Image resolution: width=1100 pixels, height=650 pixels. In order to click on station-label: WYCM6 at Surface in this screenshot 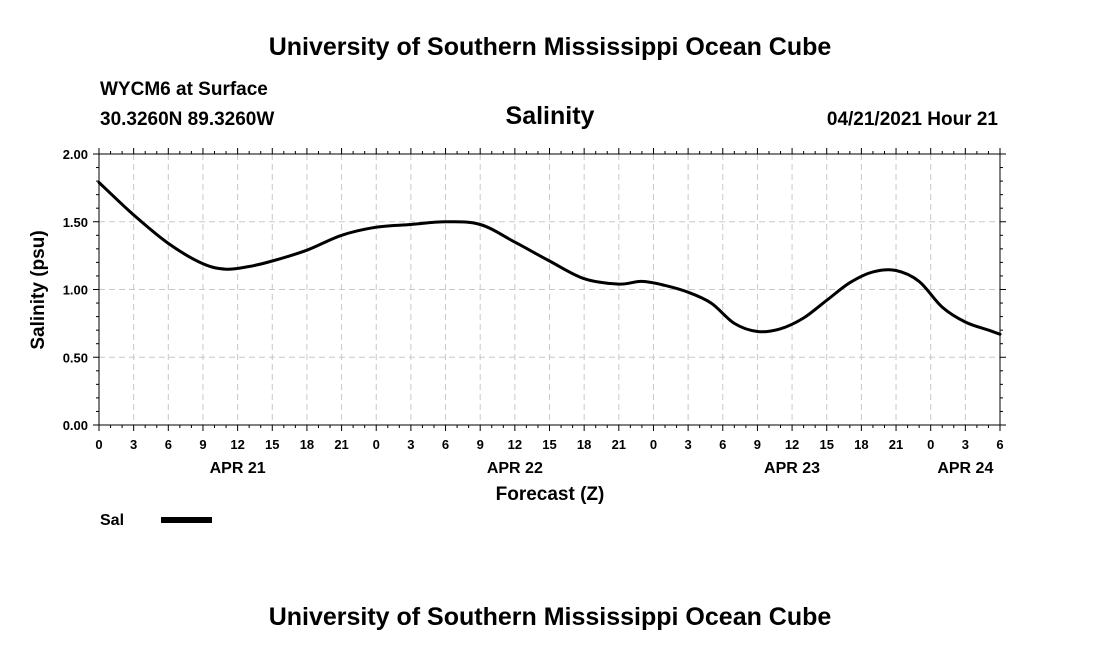, I will do `click(184, 89)`.